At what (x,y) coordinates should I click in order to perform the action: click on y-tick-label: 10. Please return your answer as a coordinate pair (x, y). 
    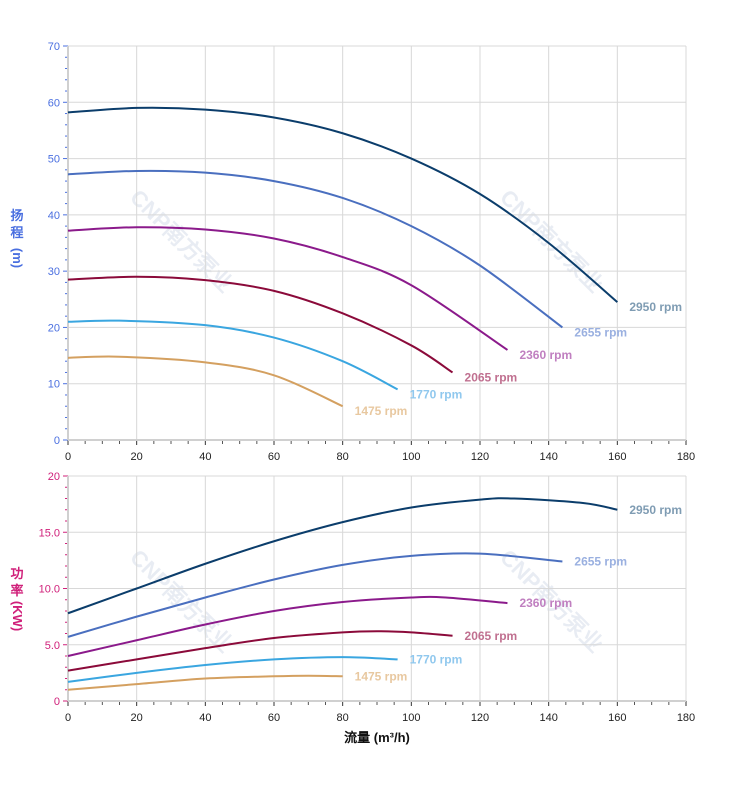
    Looking at the image, I should click on (54, 385).